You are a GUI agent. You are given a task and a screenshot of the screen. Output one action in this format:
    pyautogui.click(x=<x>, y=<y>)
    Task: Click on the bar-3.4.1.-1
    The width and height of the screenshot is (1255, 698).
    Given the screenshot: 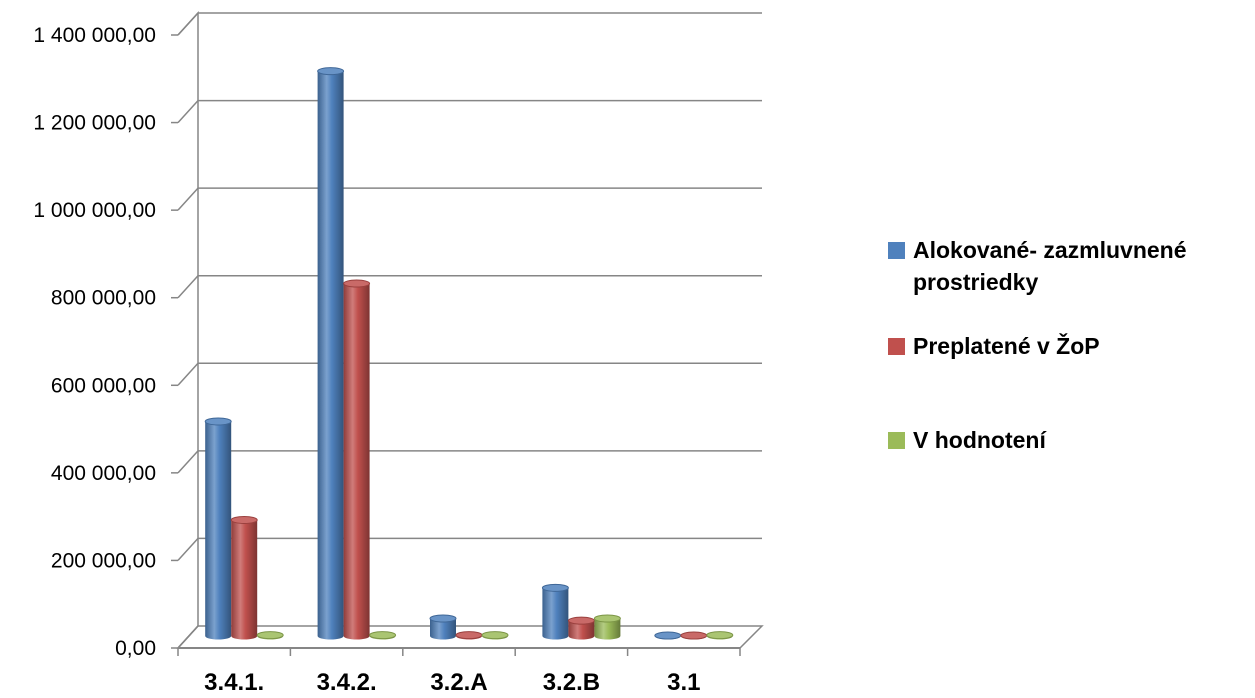 What is the action you would take?
    pyautogui.click(x=244, y=577)
    